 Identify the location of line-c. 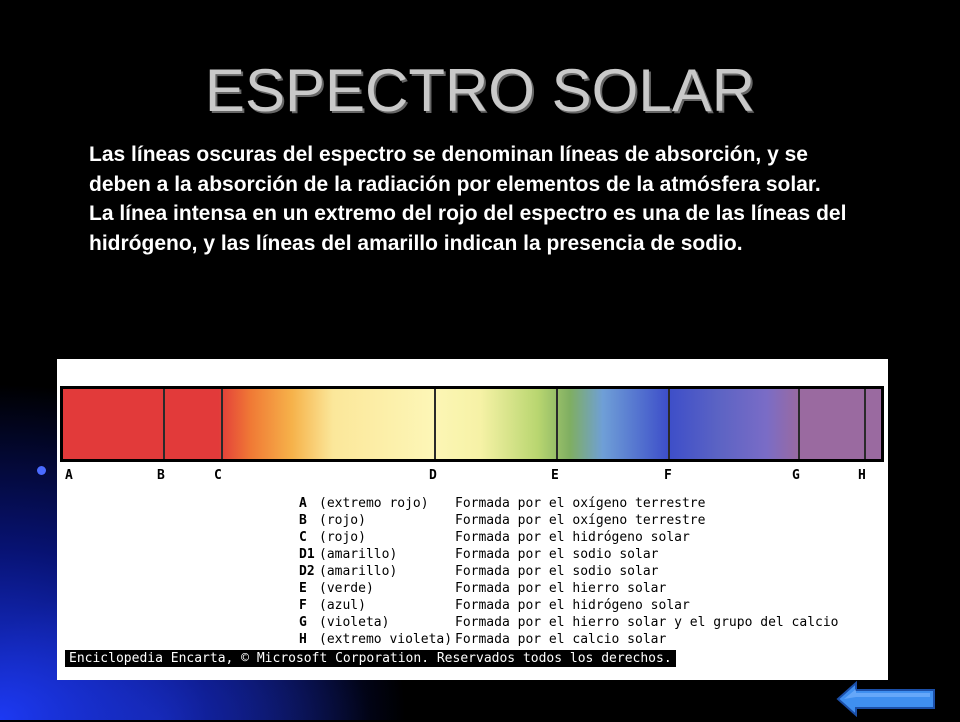
(222, 424).